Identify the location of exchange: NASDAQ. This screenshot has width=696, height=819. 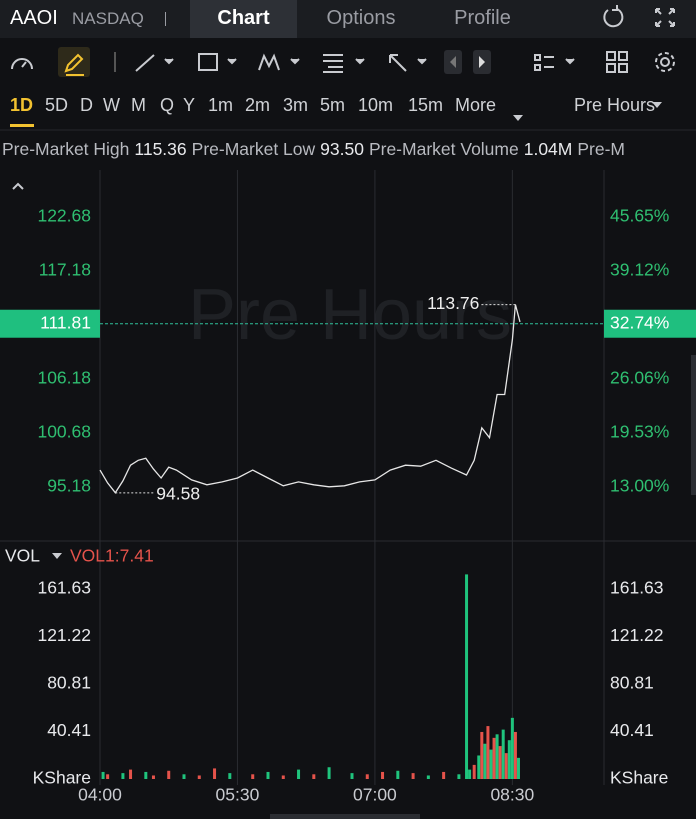
(108, 18).